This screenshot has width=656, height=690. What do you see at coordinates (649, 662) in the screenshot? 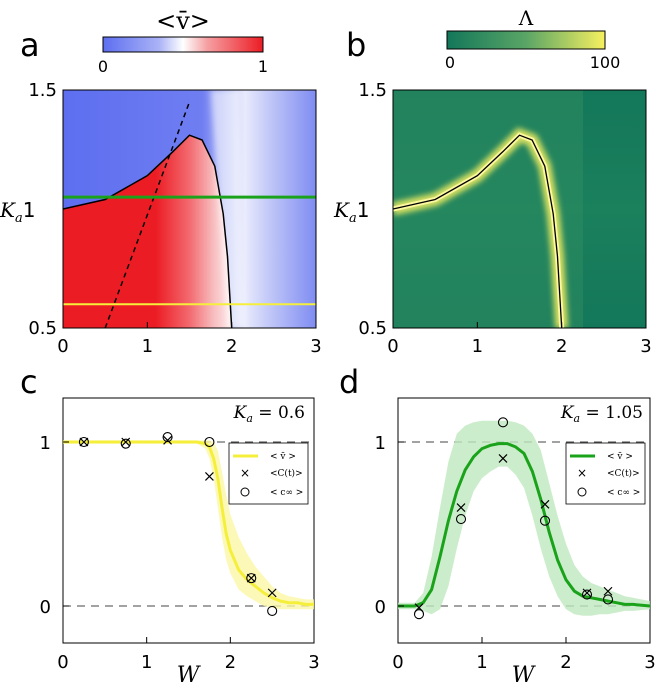
I see `plot-d-xtick-label: 3` at bounding box center [649, 662].